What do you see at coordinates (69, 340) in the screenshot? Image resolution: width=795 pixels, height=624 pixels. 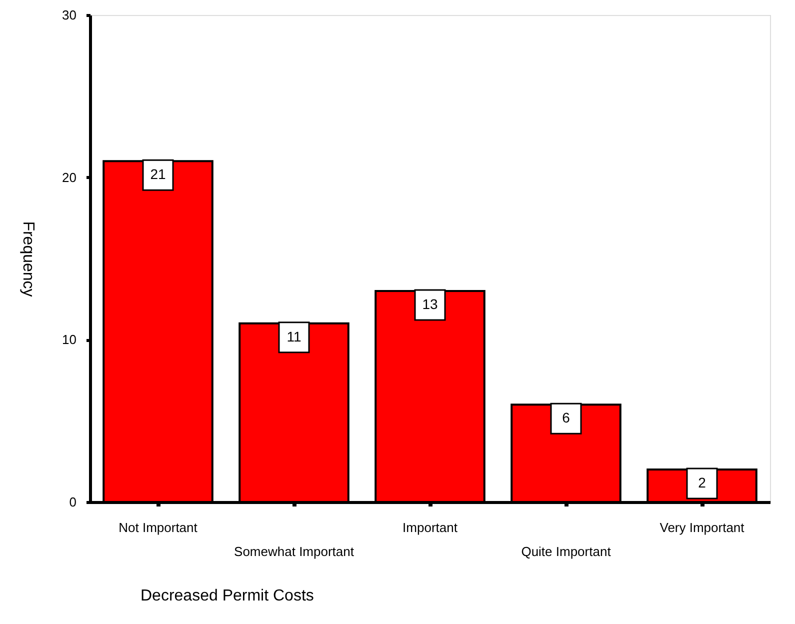 I see `y-tick-label: 10` at bounding box center [69, 340].